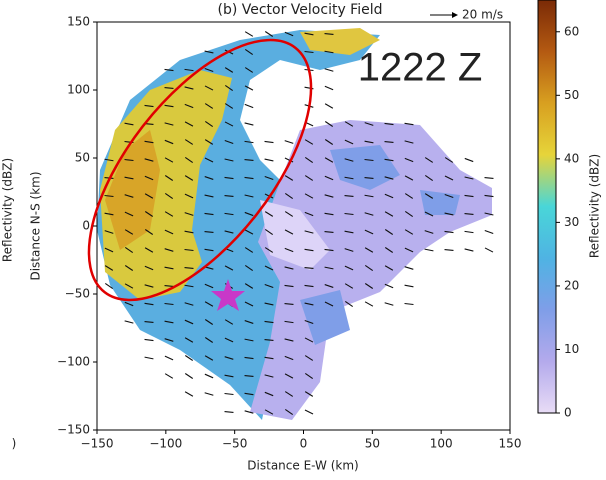 This screenshot has width=606, height=480. What do you see at coordinates (482, 15) in the screenshot?
I see `vector-key-label: 20 m/s` at bounding box center [482, 15].